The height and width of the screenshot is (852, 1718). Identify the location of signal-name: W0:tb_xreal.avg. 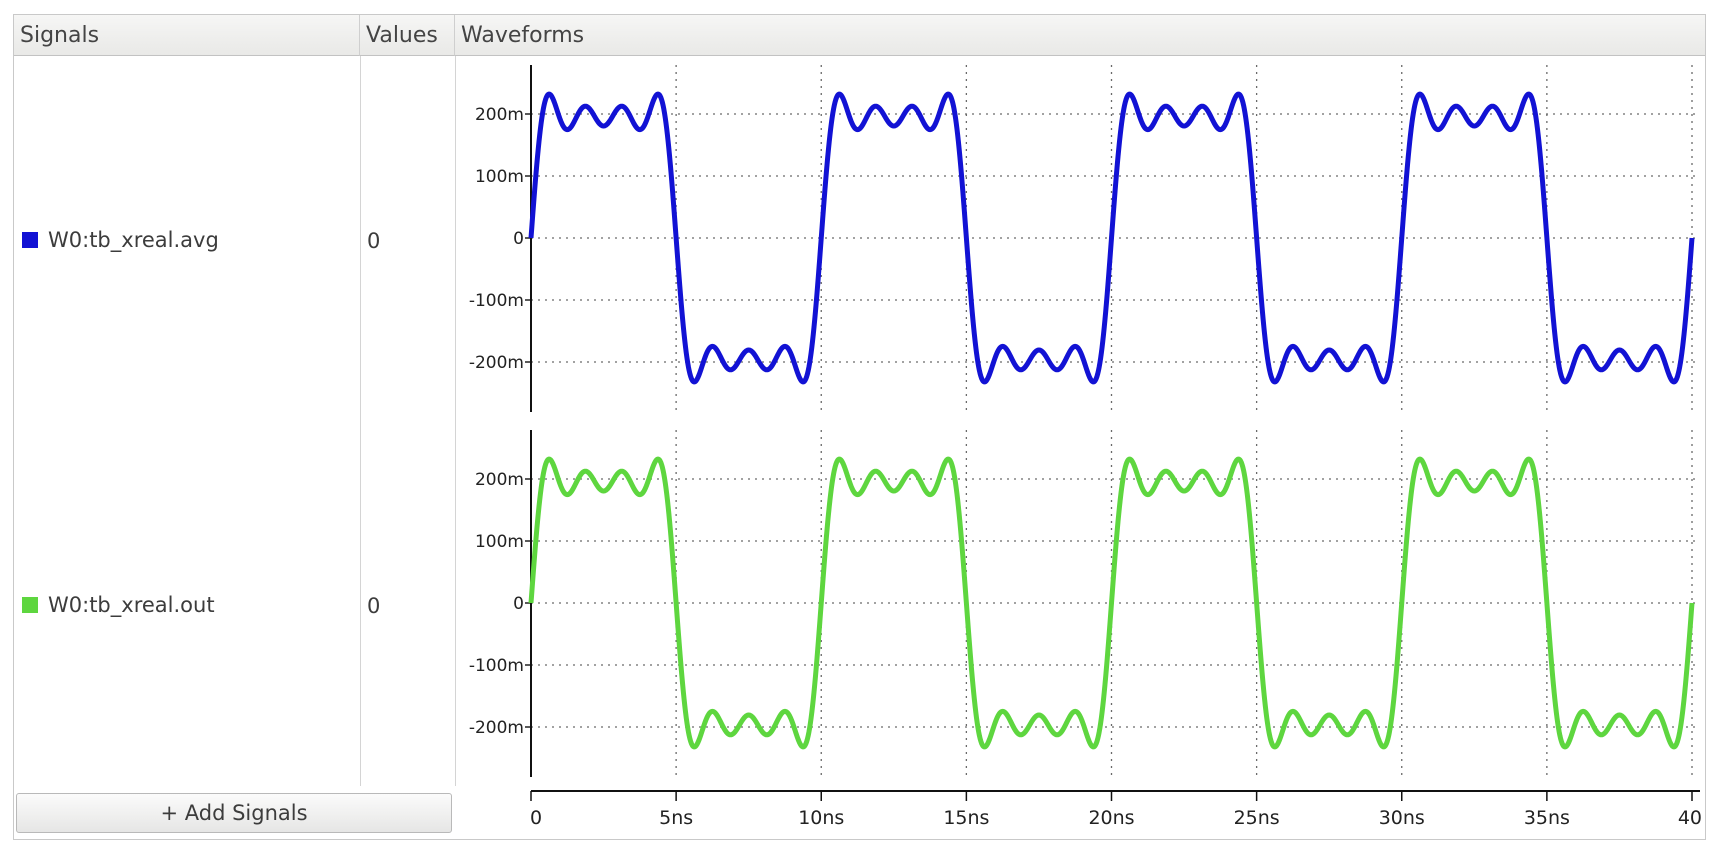
(133, 240).